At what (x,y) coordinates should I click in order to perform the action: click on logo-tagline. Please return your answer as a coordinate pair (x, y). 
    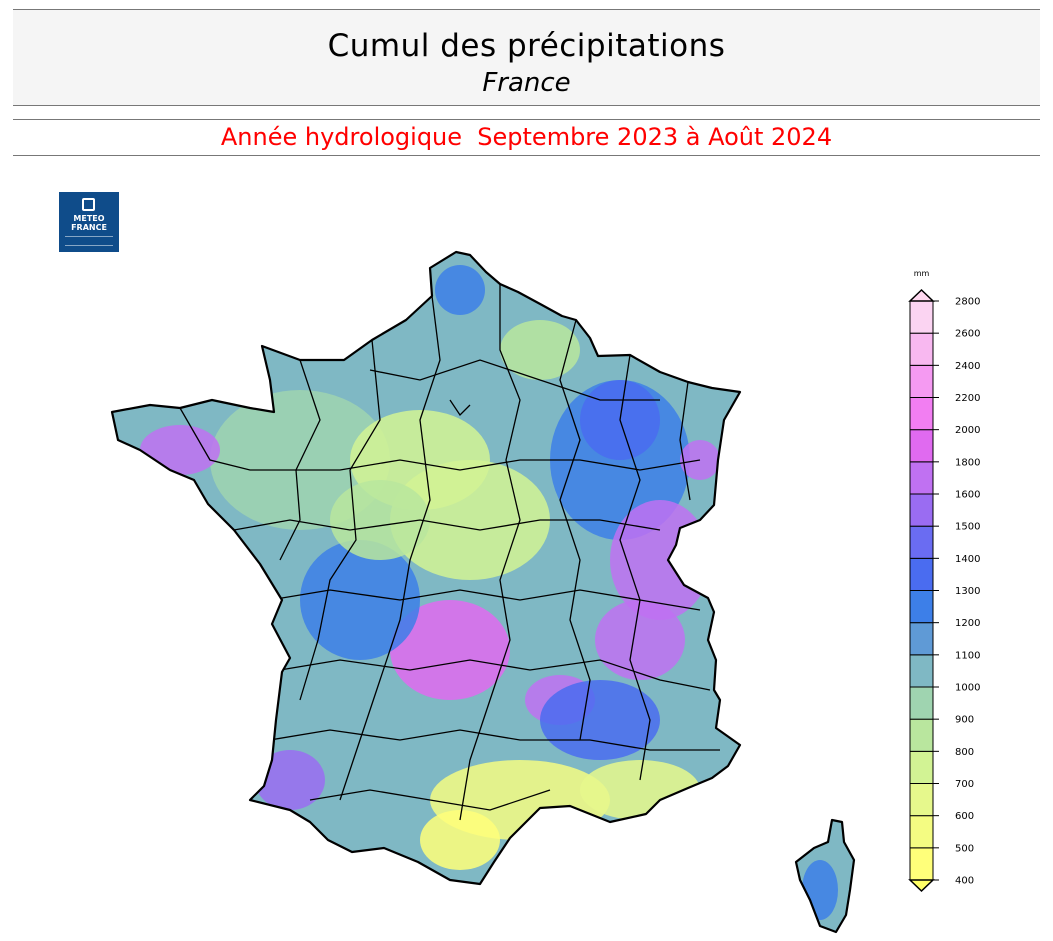
    Looking at the image, I should click on (89, 241).